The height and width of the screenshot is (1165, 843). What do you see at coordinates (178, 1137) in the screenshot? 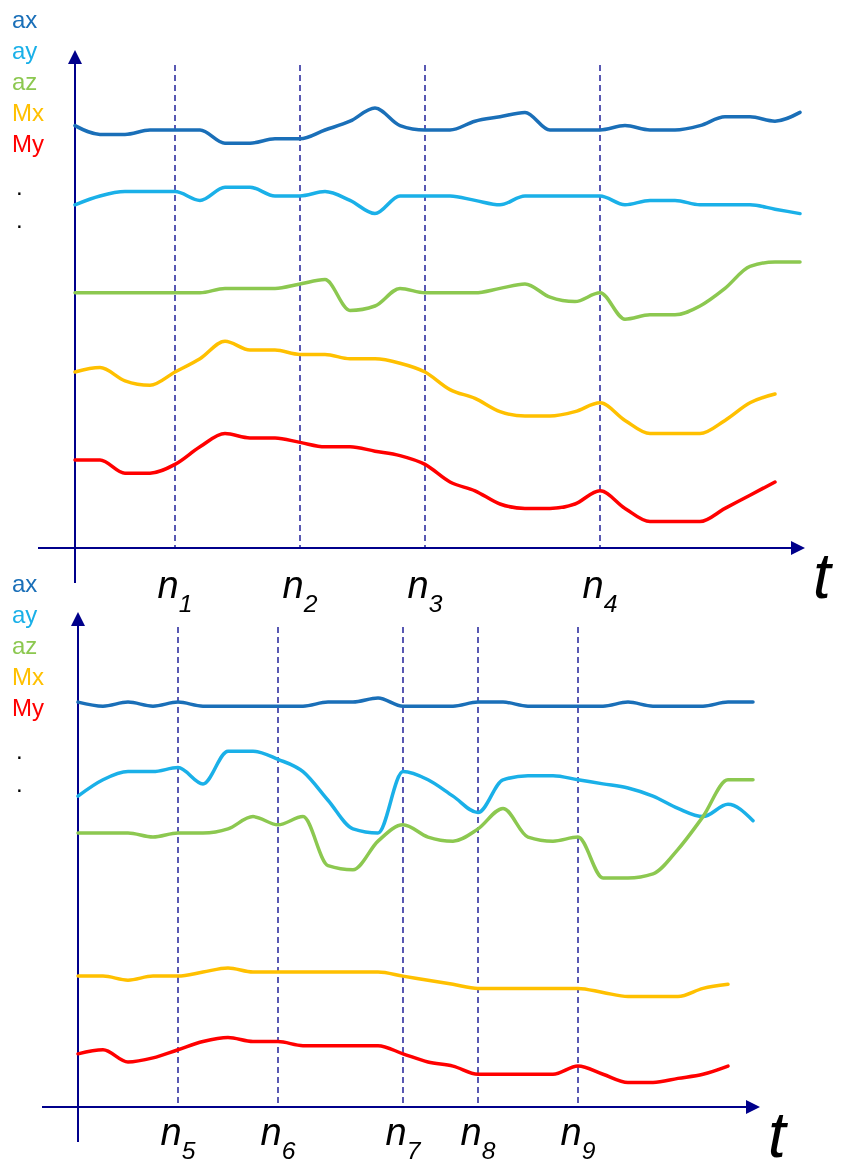
I see `x-tick-label: n$_{5}$` at bounding box center [178, 1137].